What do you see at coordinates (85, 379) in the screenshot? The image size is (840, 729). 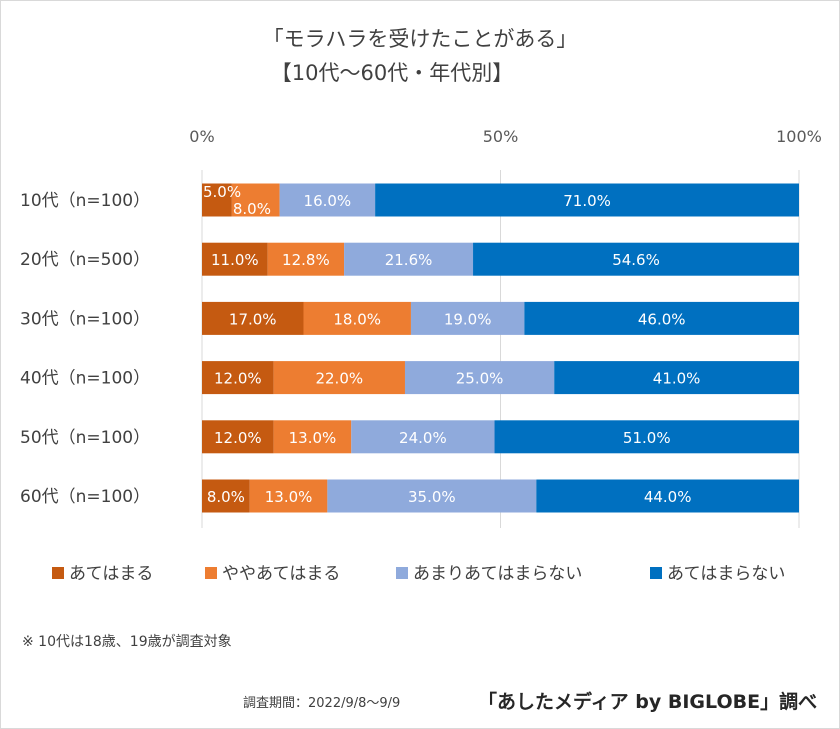 I see `category-label: 40代（n=100）` at bounding box center [85, 379].